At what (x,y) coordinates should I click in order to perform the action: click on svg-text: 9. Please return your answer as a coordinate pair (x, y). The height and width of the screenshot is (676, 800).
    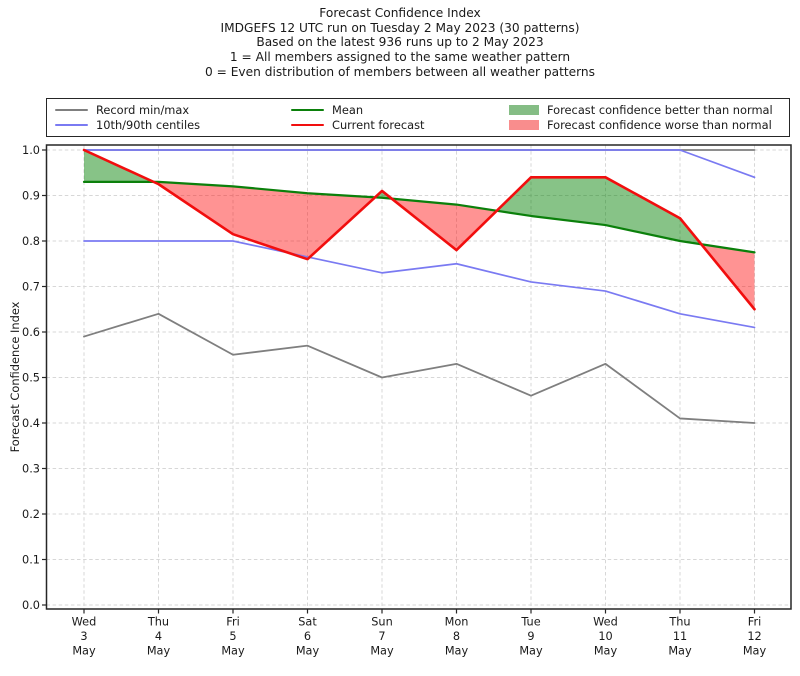
    Looking at the image, I should click on (530, 636).